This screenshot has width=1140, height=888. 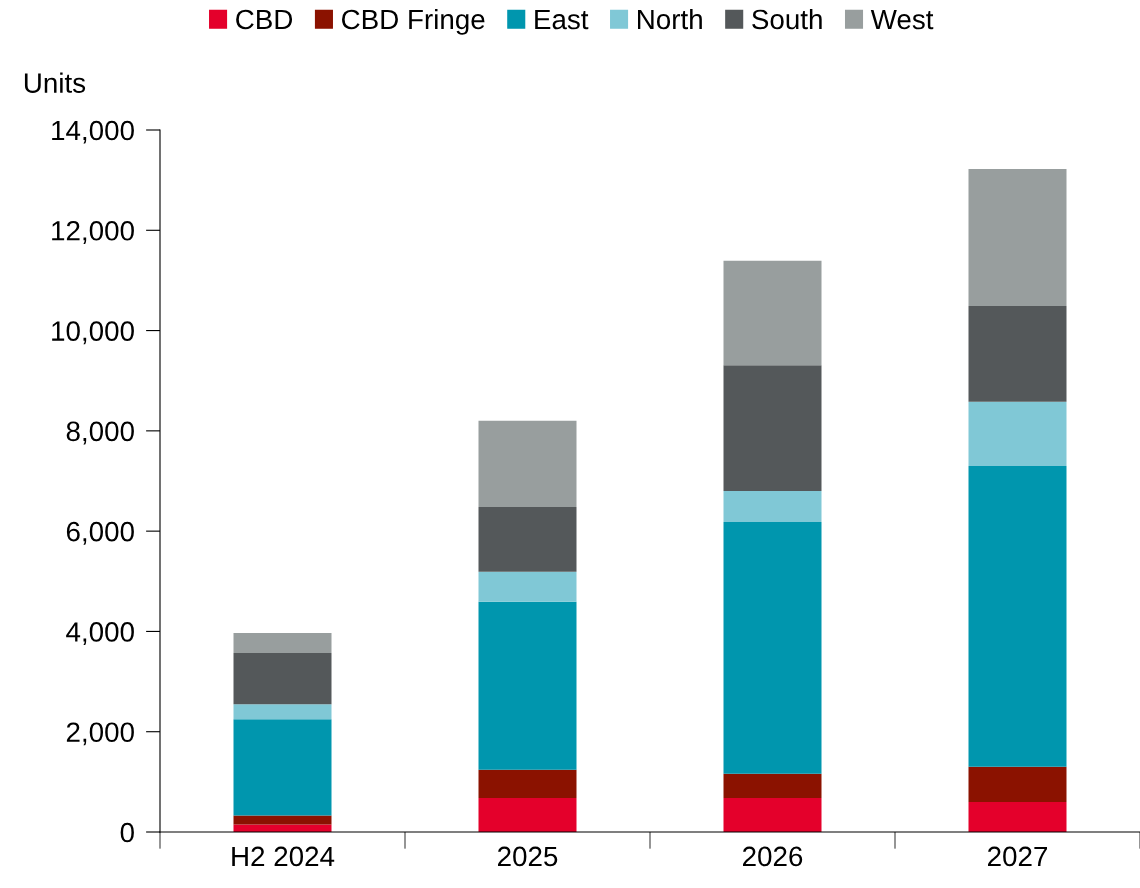 What do you see at coordinates (264, 19) in the screenshot?
I see `legend-label: CBD` at bounding box center [264, 19].